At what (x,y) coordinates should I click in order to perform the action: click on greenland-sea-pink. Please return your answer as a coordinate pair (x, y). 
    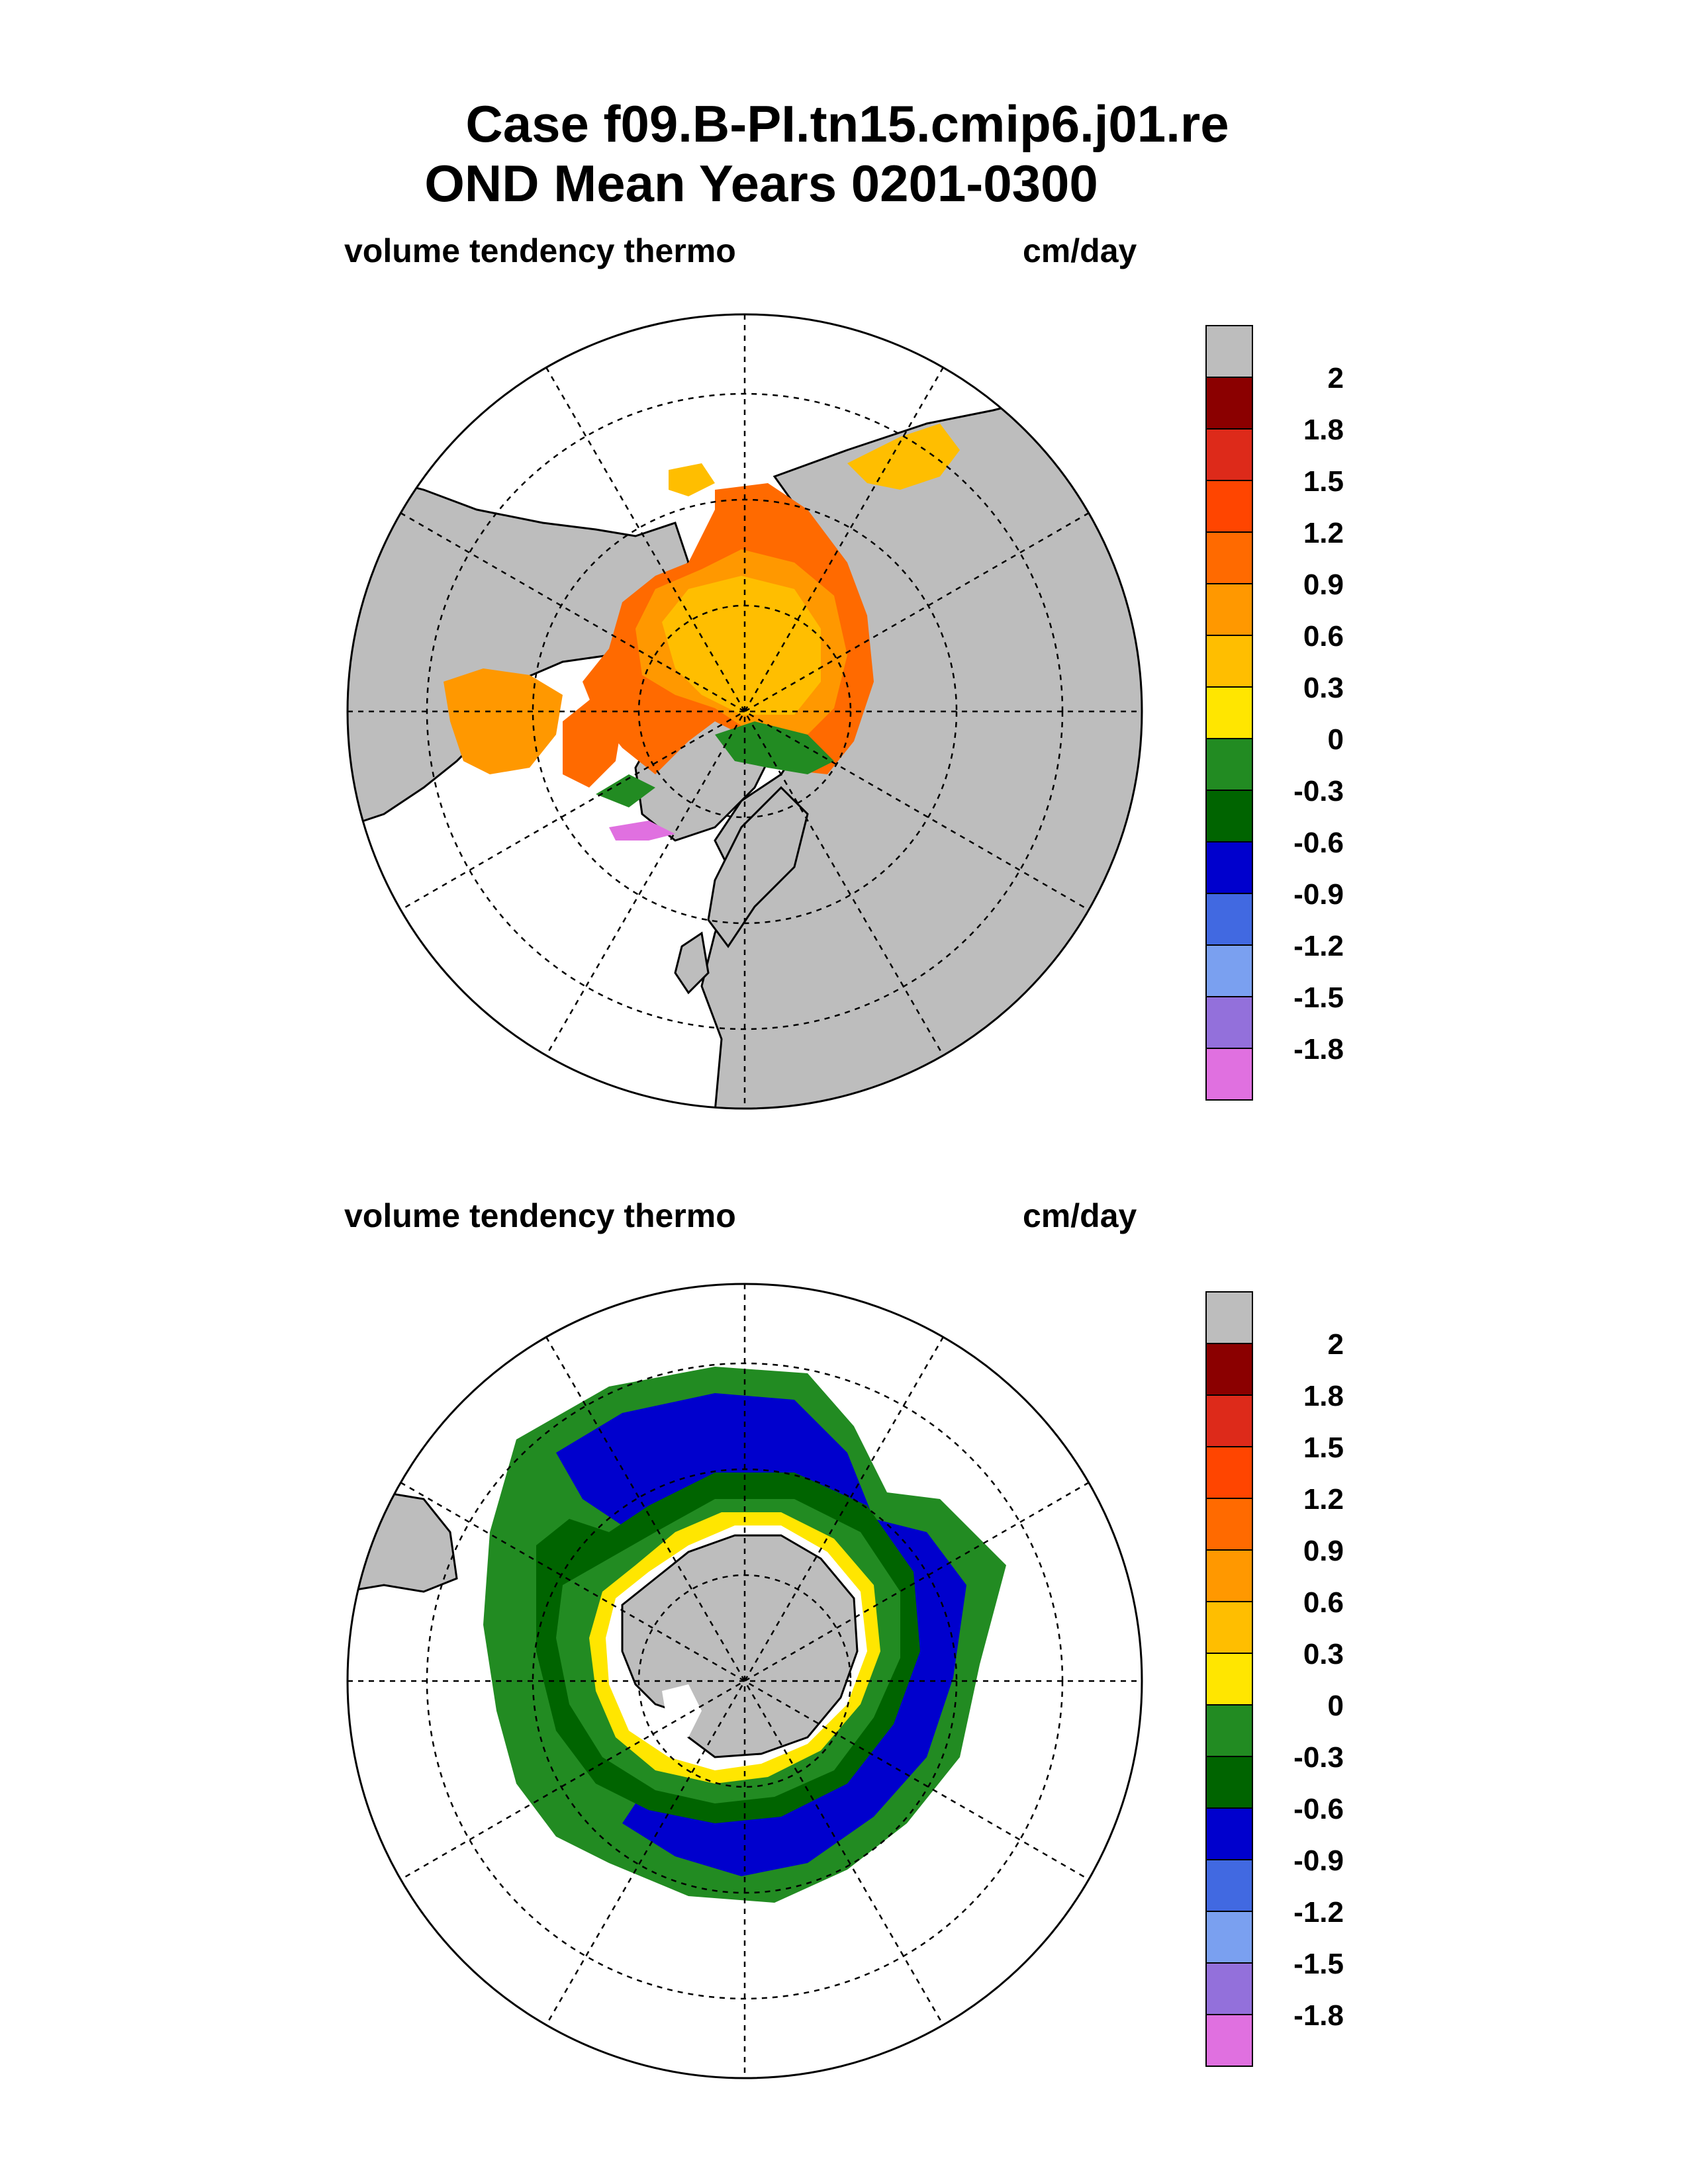
    Looking at the image, I should click on (642, 831).